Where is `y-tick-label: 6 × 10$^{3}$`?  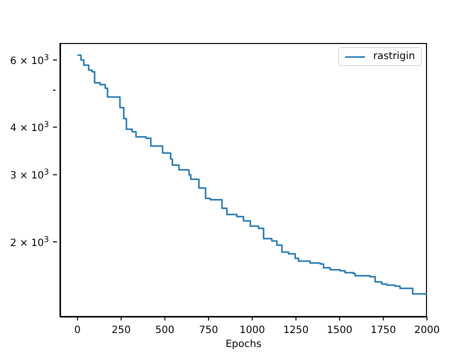
y-tick-label: 6 × 10$^{3}$ is located at coordinates (29, 60).